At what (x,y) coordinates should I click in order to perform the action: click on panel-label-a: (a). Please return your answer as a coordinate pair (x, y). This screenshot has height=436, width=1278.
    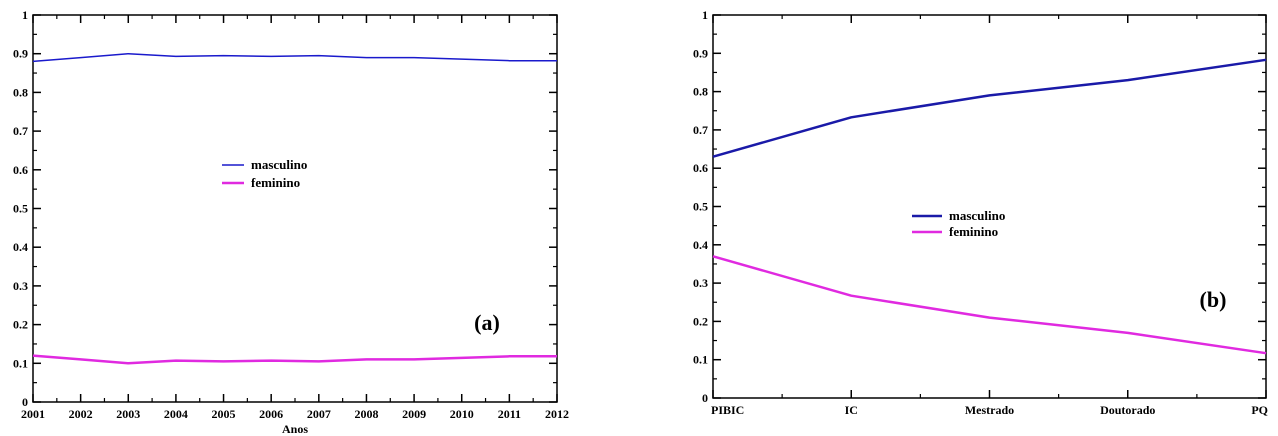
    Looking at the image, I should click on (487, 322).